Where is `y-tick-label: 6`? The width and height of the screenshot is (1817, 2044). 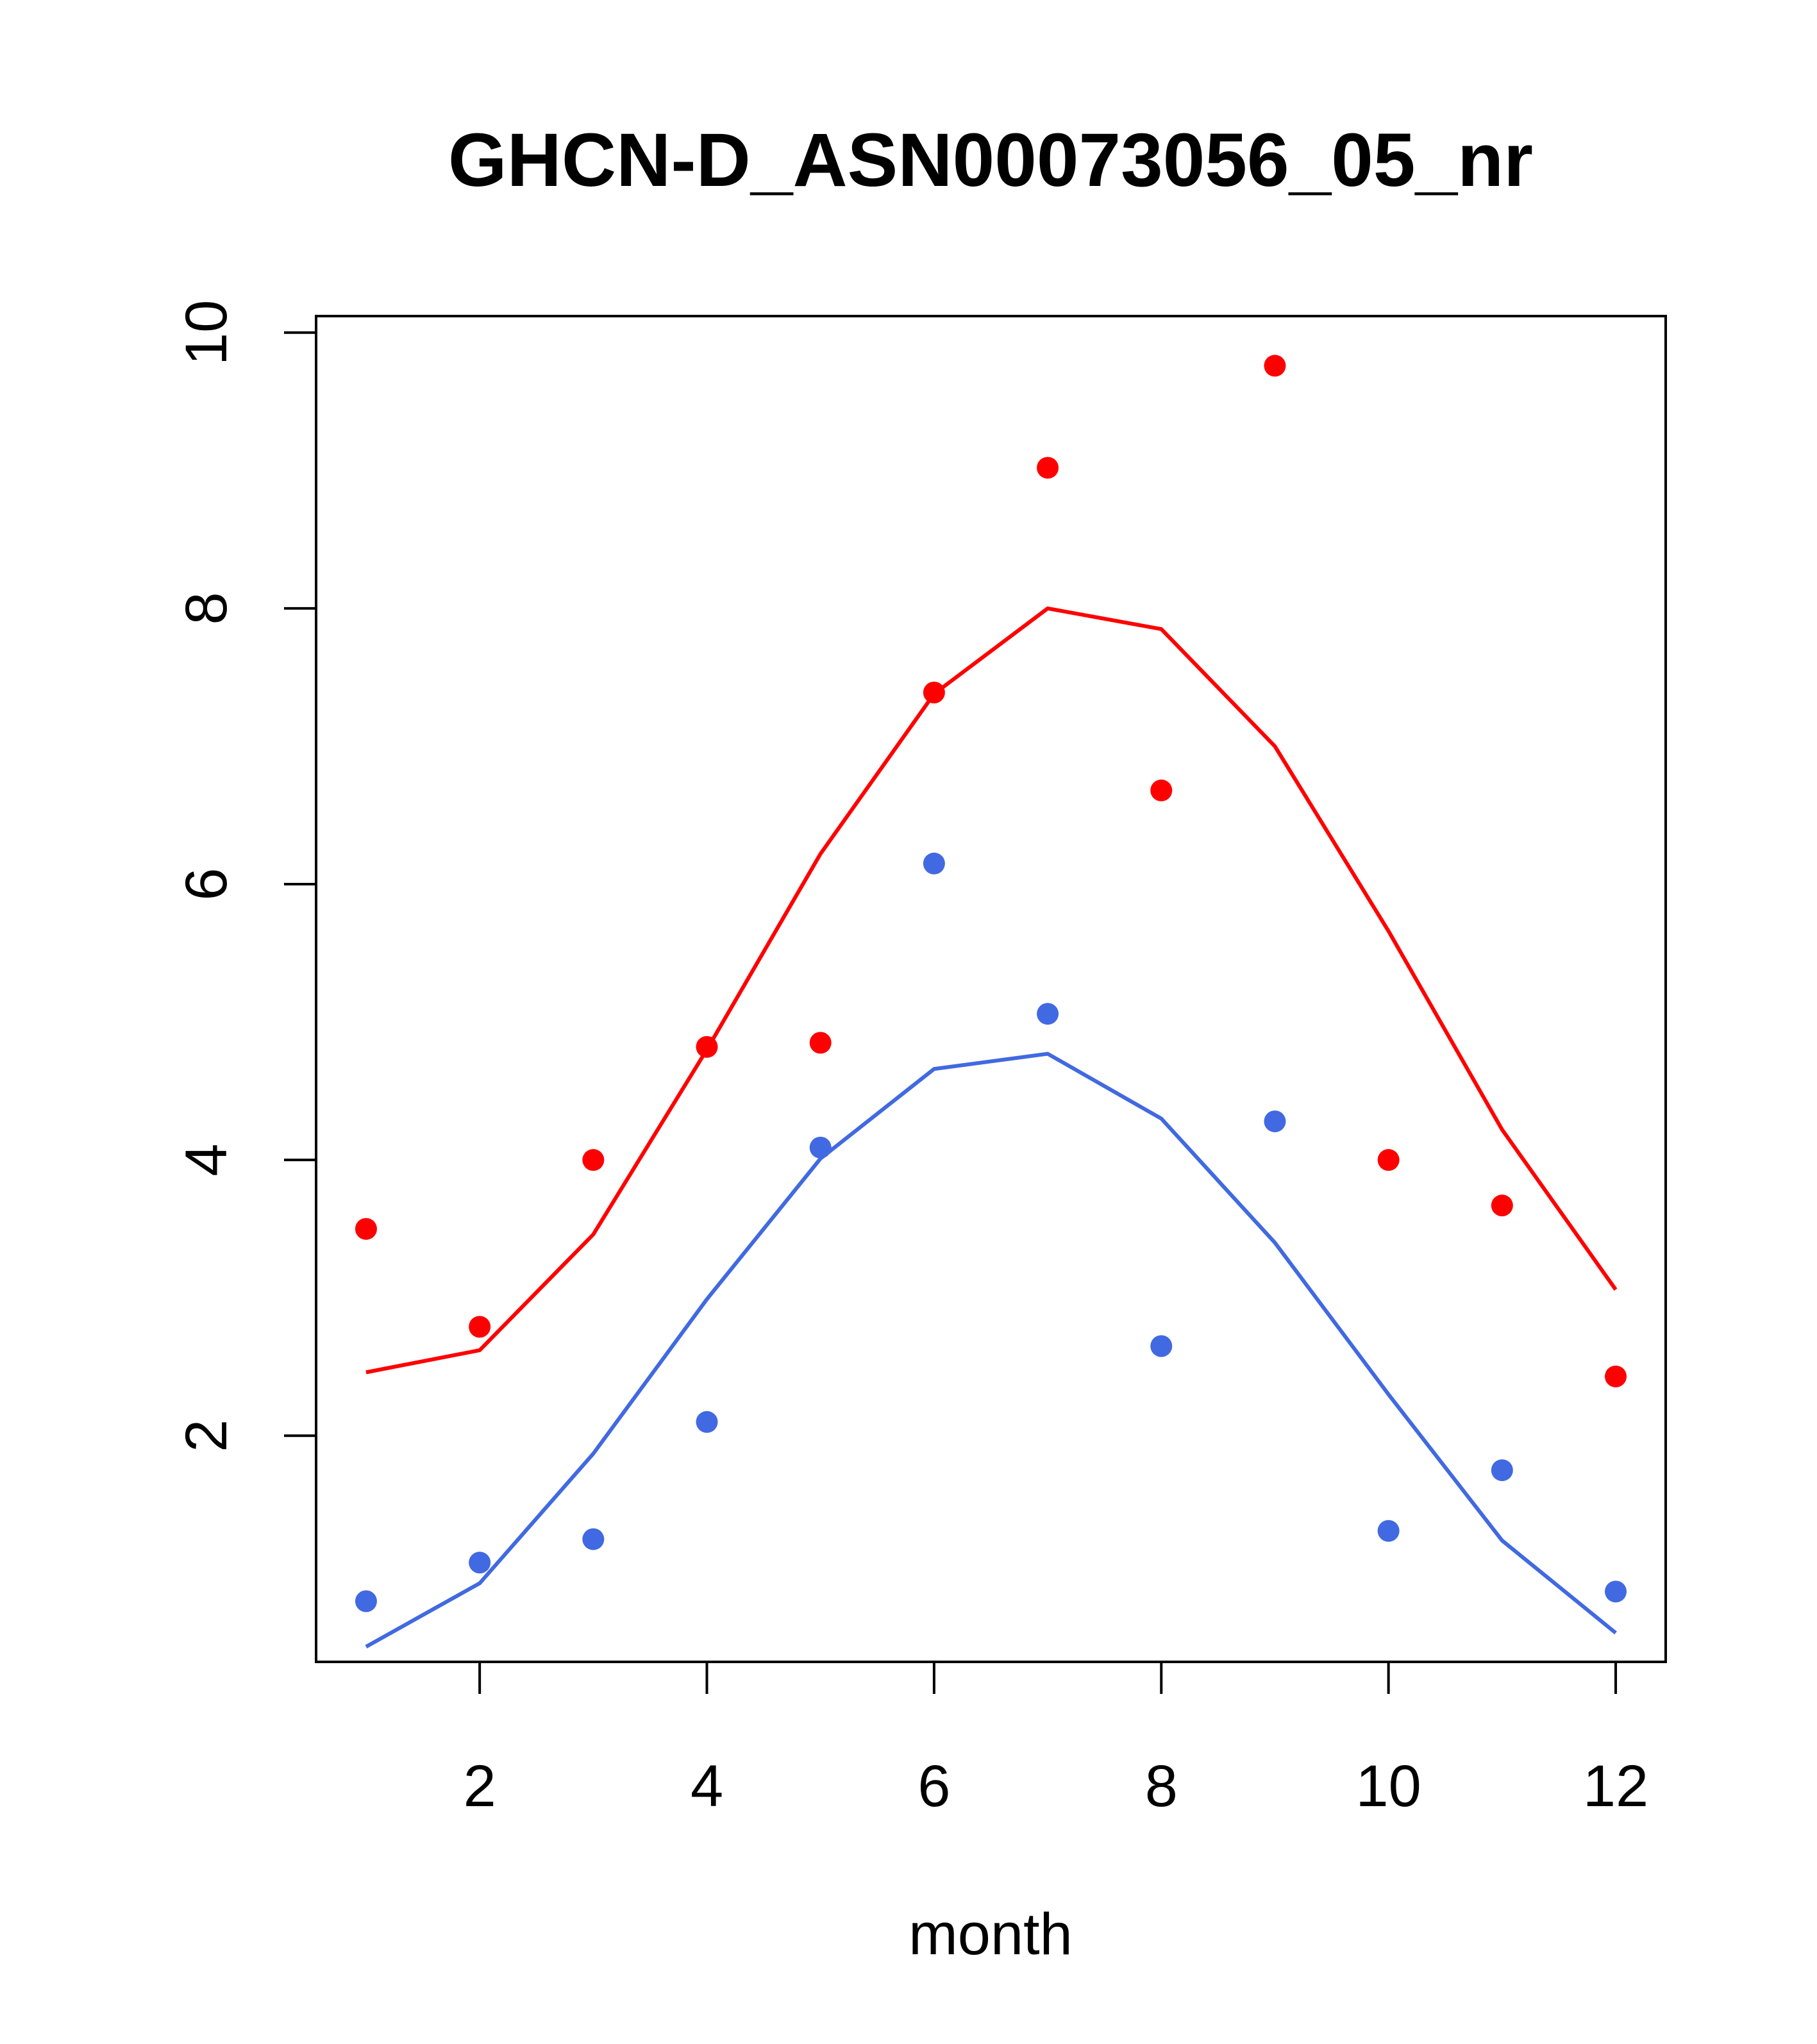 y-tick-label: 6 is located at coordinates (207, 883).